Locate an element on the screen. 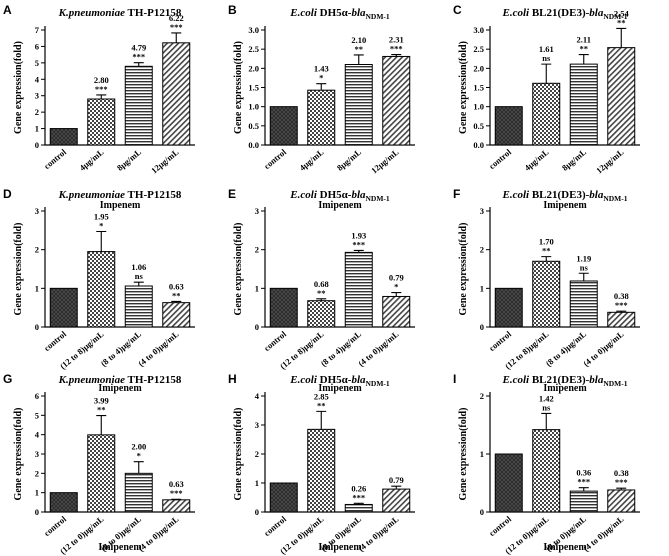 The height and width of the screenshot is (556, 669). value-label: 6.22 is located at coordinates (176, 18).